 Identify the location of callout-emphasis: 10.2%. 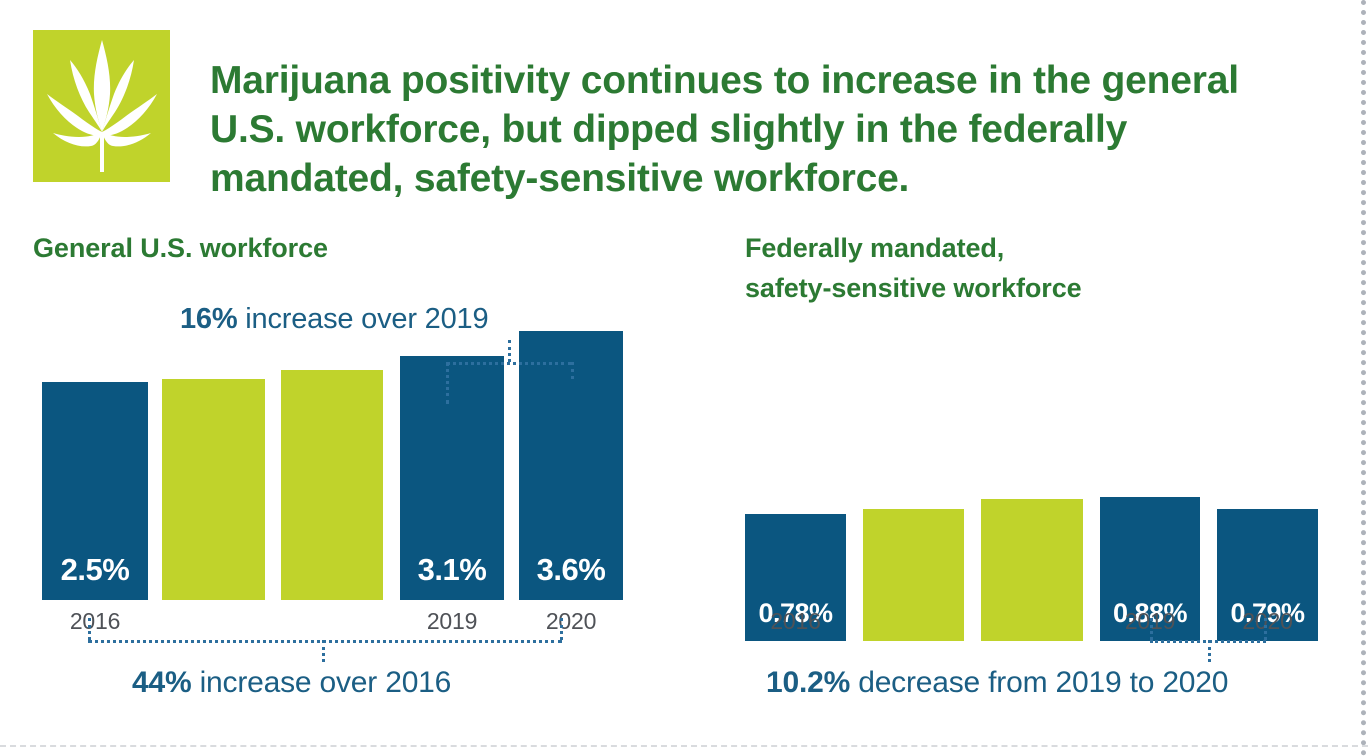
(808, 682).